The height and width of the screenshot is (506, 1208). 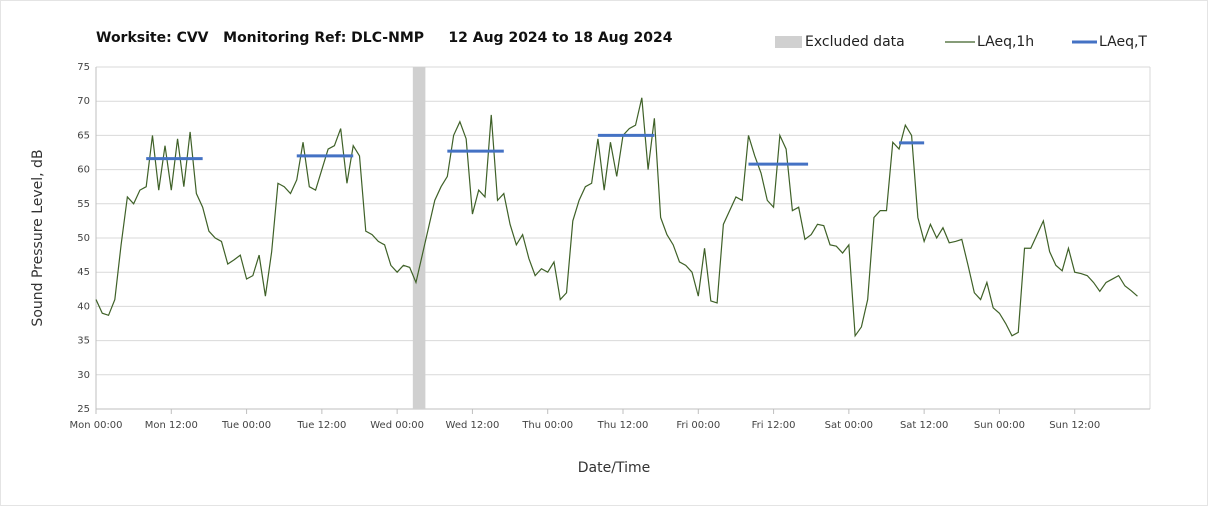 I want to click on excluded-band, so click(x=419, y=238).